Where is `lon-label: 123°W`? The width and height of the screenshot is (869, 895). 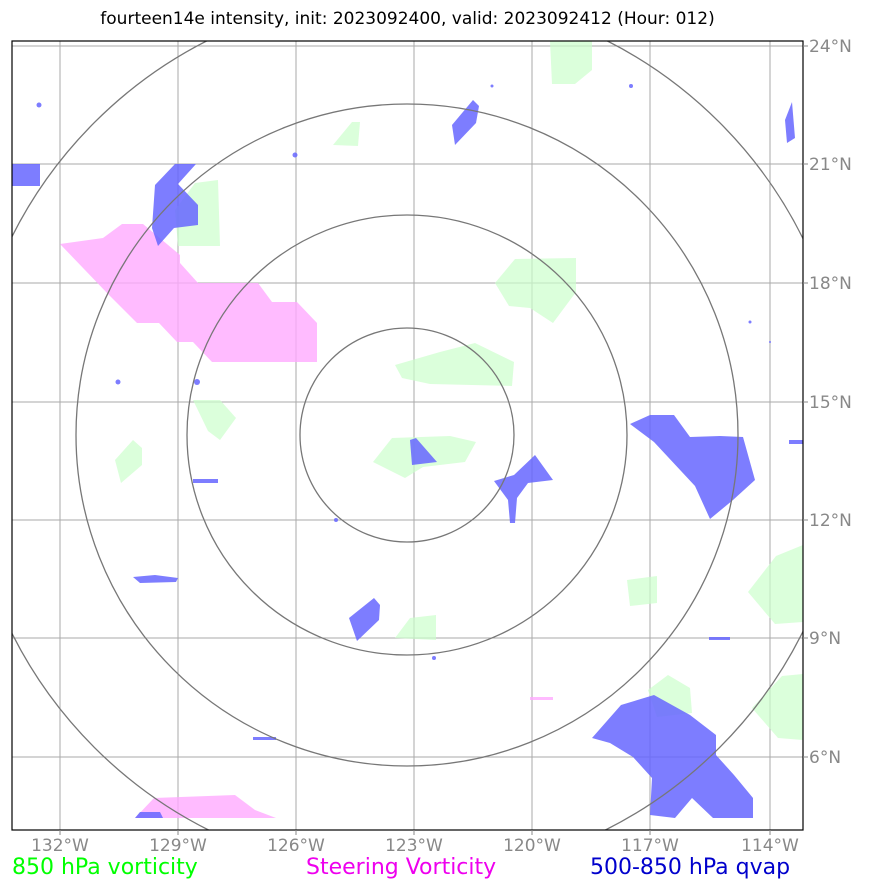 lon-label: 123°W is located at coordinates (414, 846).